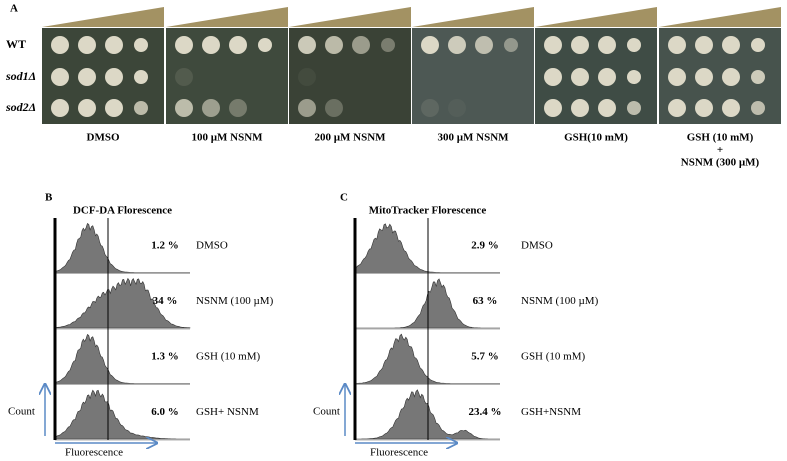  Describe the element at coordinates (165, 245) in the screenshot. I see `percentage: 1.2 %` at that location.